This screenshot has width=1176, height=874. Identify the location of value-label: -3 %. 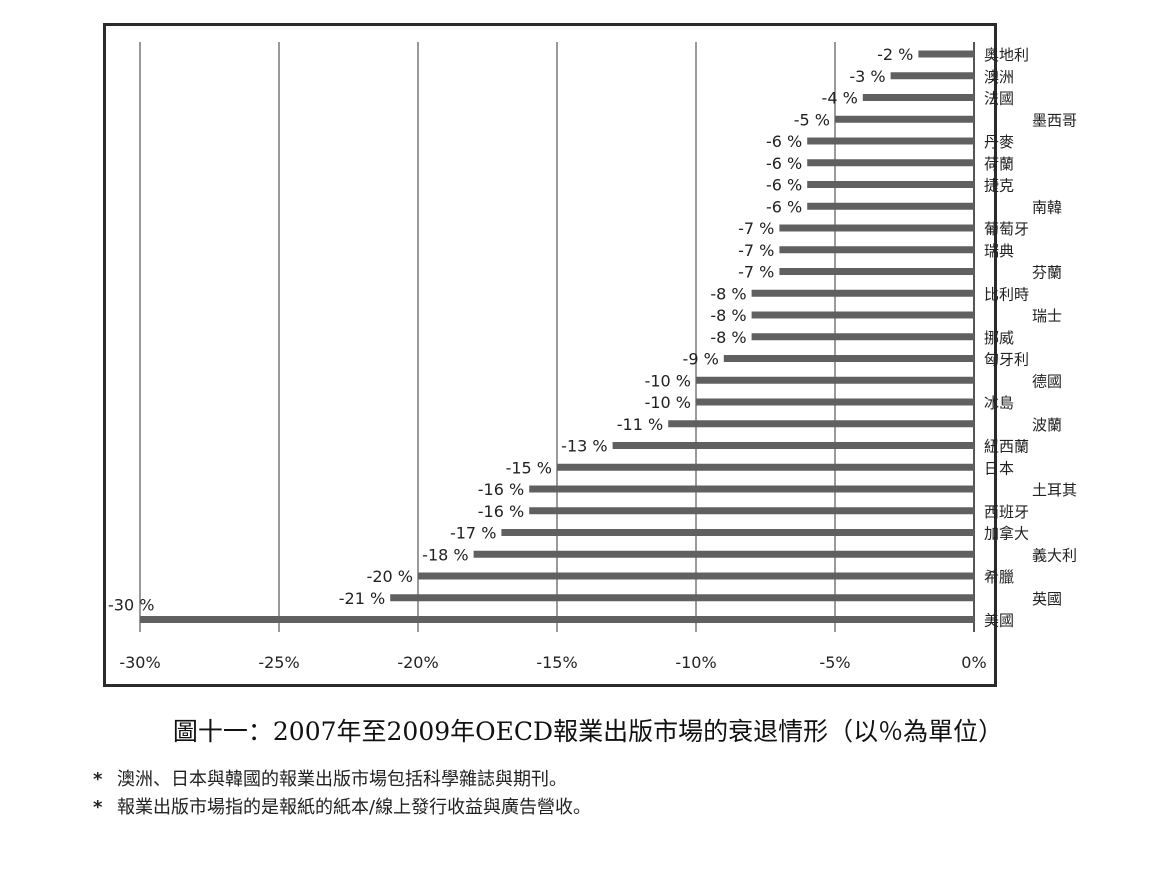
(867, 76).